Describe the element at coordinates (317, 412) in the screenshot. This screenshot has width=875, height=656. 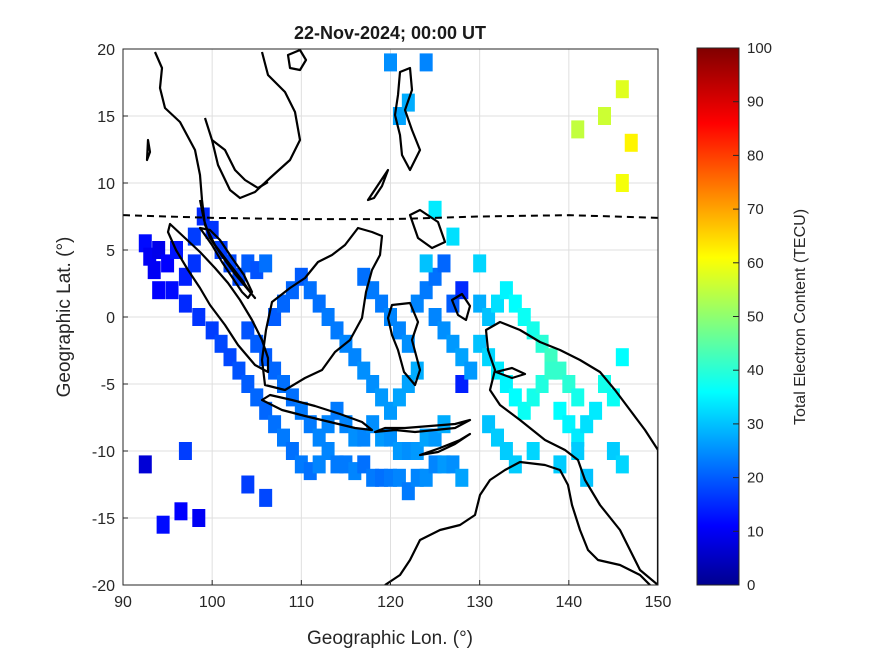
I see `island-java` at that location.